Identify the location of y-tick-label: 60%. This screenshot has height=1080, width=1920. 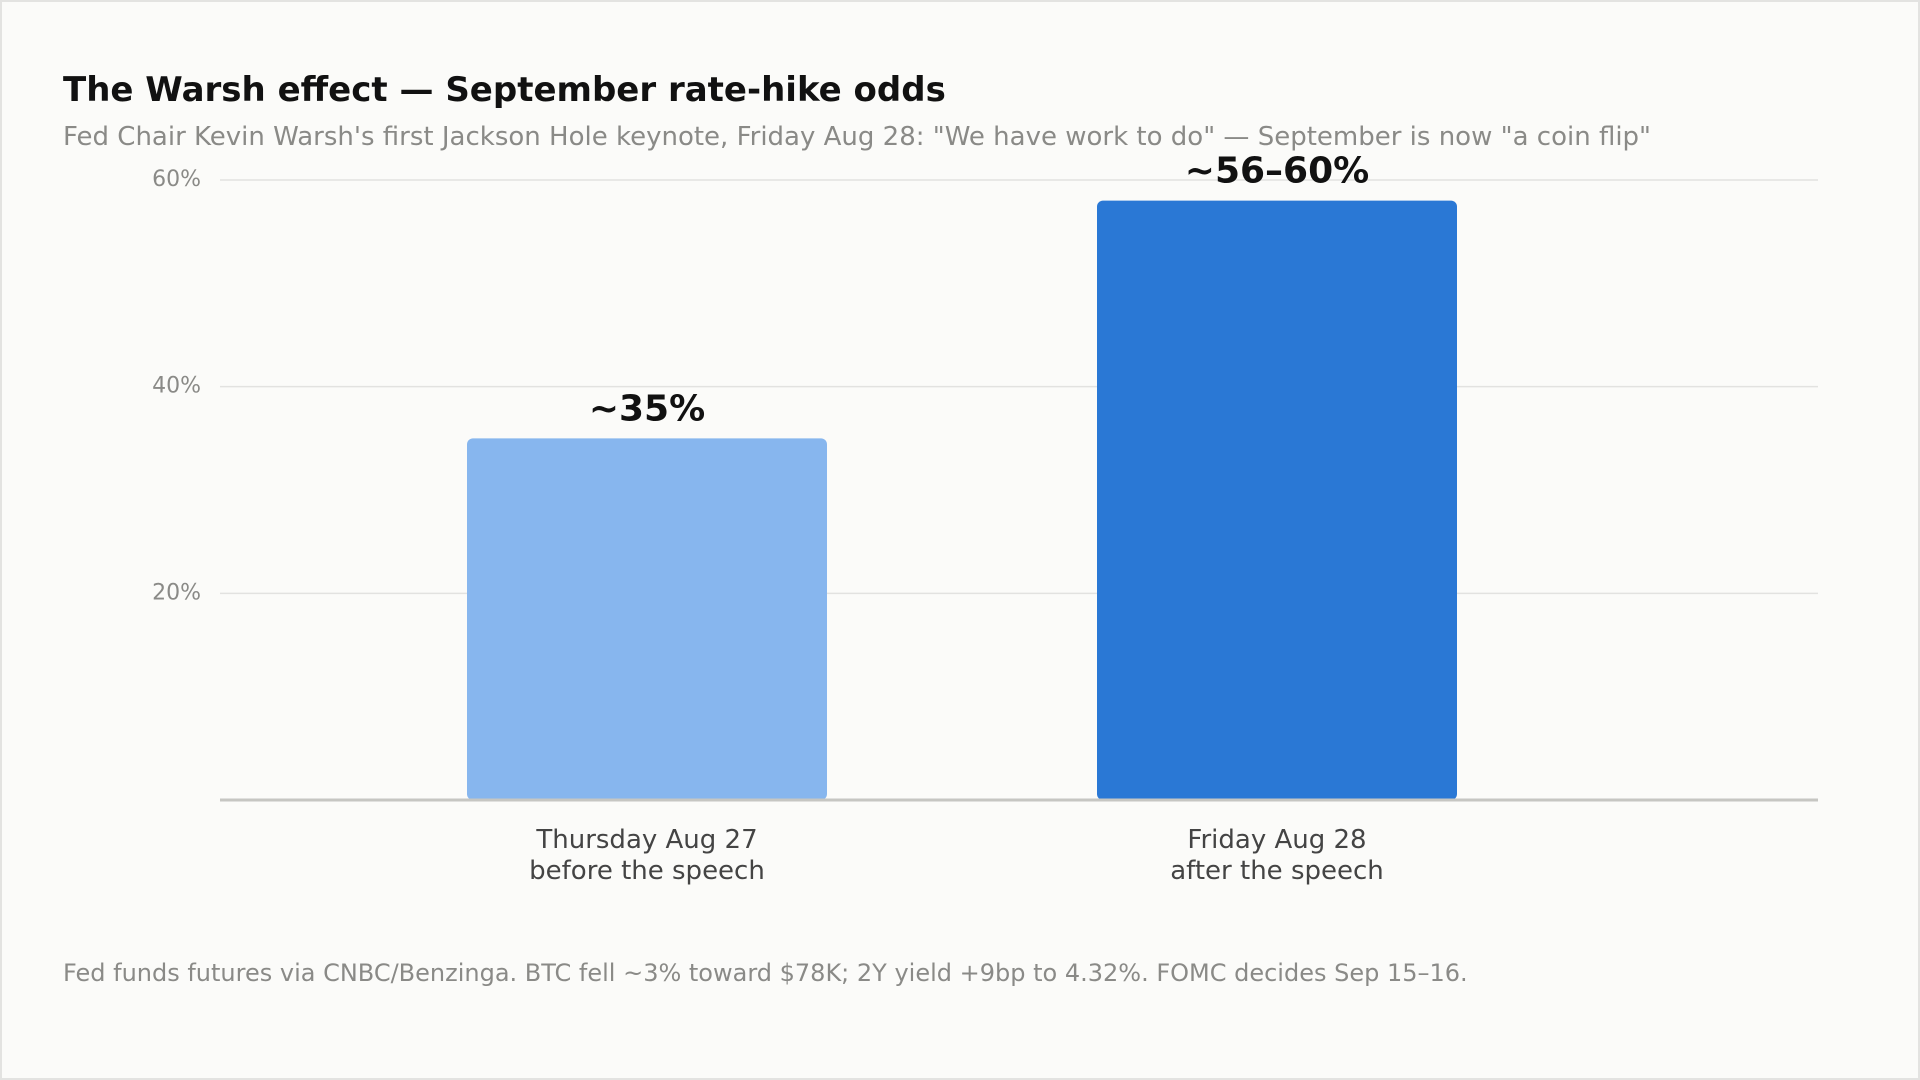
(176, 179).